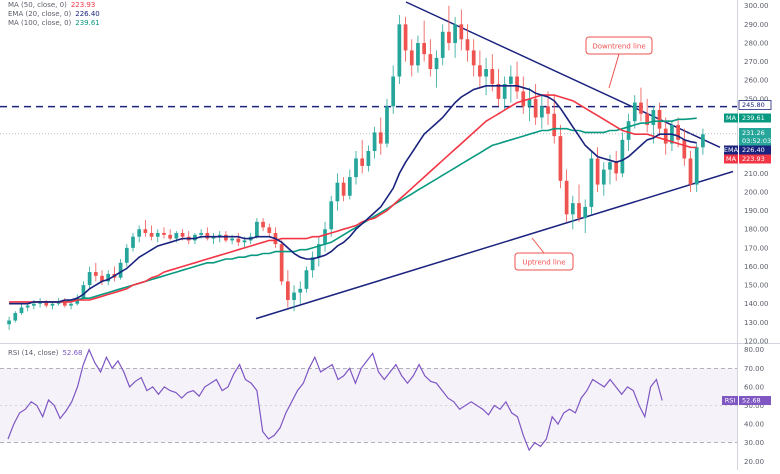 This screenshot has height=474, width=780. Describe the element at coordinates (87, 23) in the screenshot. I see `legend-ma100-value: 239.61` at that location.